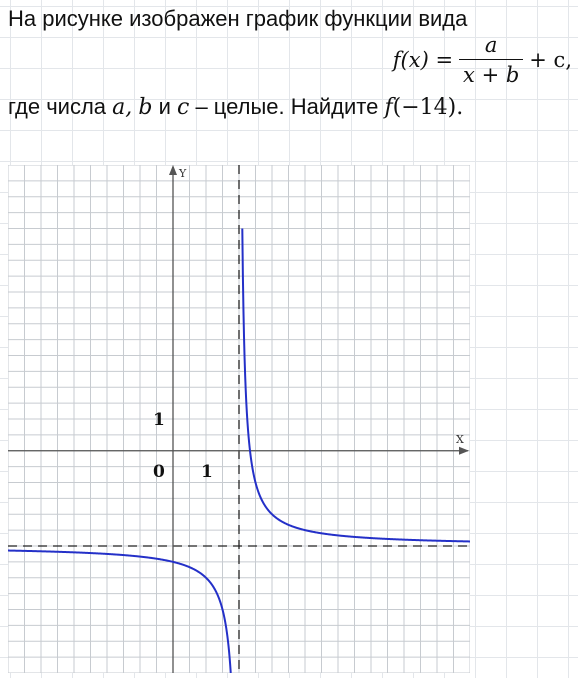 Image resolution: width=578 pixels, height=678 pixels. I want to click on y-unit-label: 1, so click(159, 420).